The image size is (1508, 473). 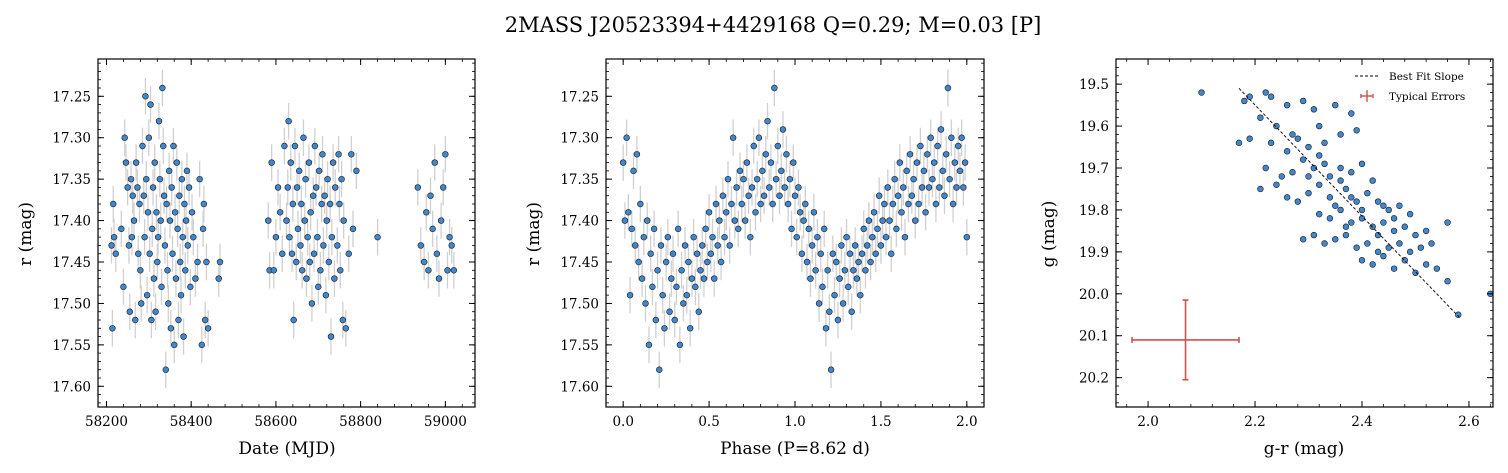 I want to click on color_magnitude-ytick-label: 19.8, so click(x=1094, y=211).